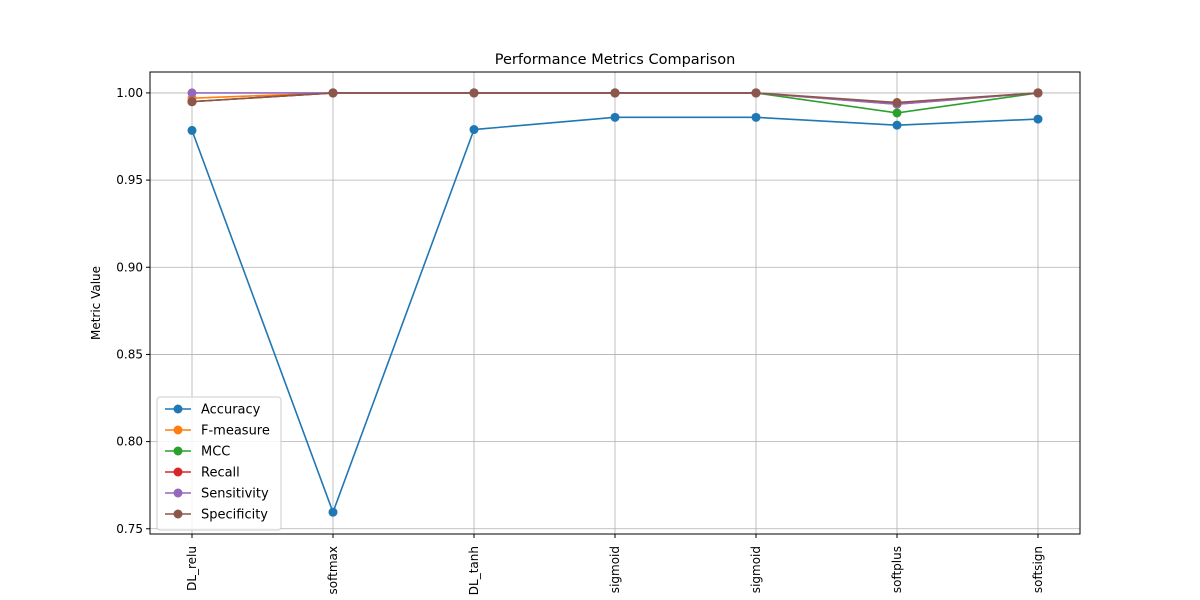  Describe the element at coordinates (615, 60) in the screenshot. I see `chart-title: Performance Metrics Comparison` at that location.